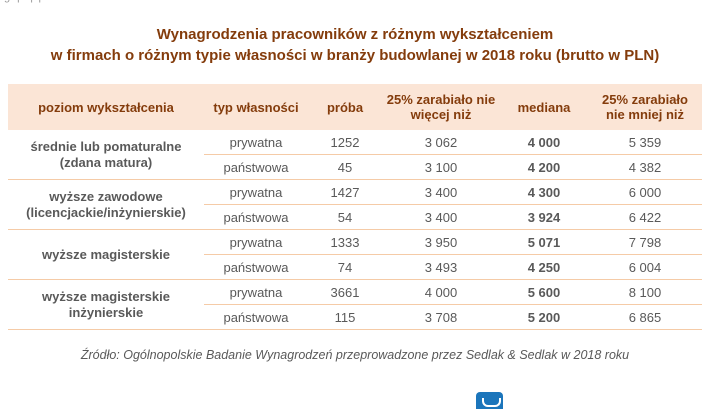  I want to click on education-line-1: wyższe zawodowe, so click(106, 196).